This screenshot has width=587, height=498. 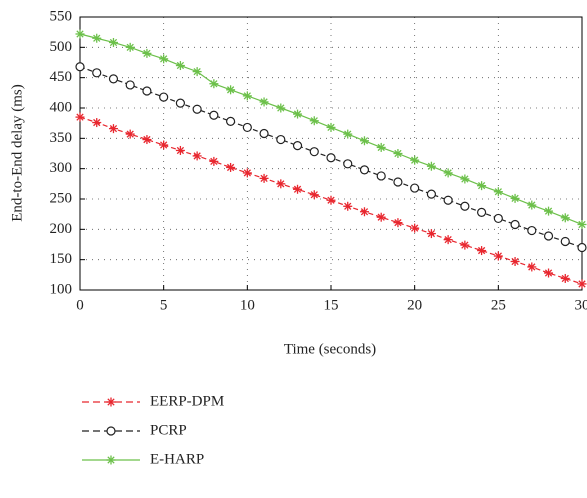 I want to click on y-tick-label: 400, so click(x=61, y=107).